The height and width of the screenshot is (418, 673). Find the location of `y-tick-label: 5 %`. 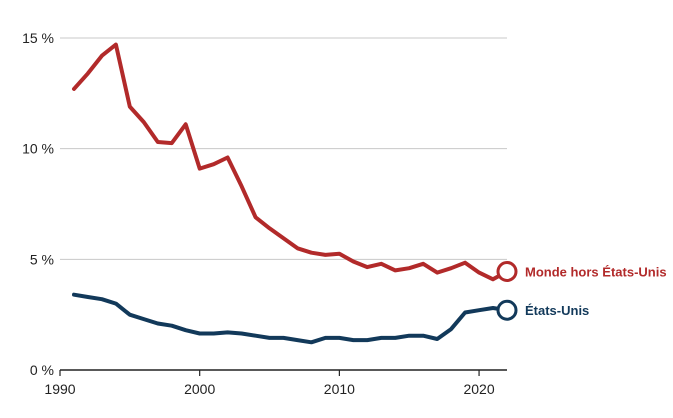

y-tick-label: 5 % is located at coordinates (42, 259).